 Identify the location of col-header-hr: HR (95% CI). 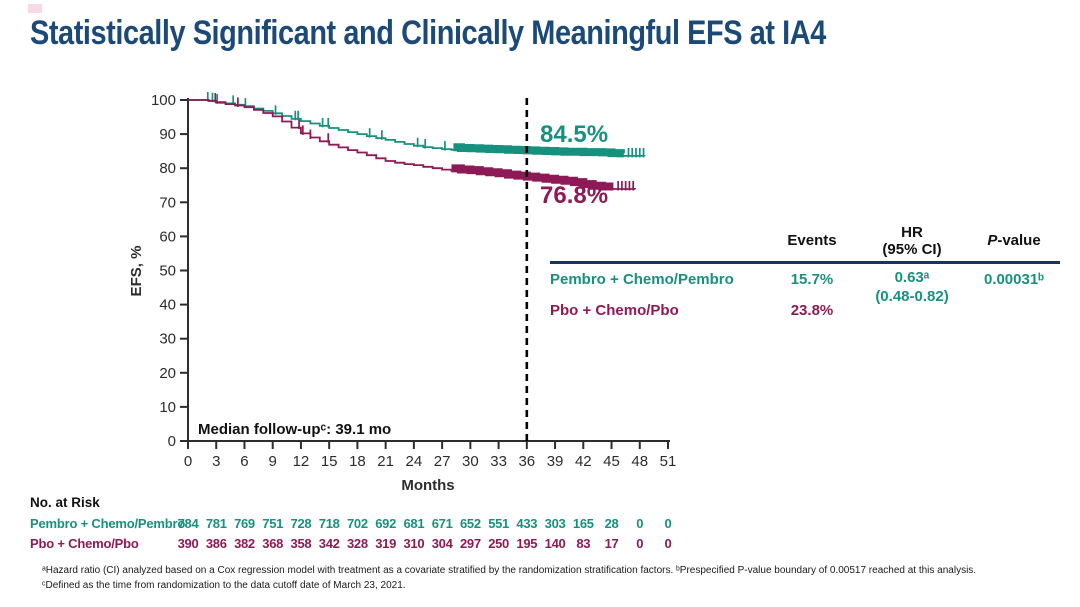
(912, 241).